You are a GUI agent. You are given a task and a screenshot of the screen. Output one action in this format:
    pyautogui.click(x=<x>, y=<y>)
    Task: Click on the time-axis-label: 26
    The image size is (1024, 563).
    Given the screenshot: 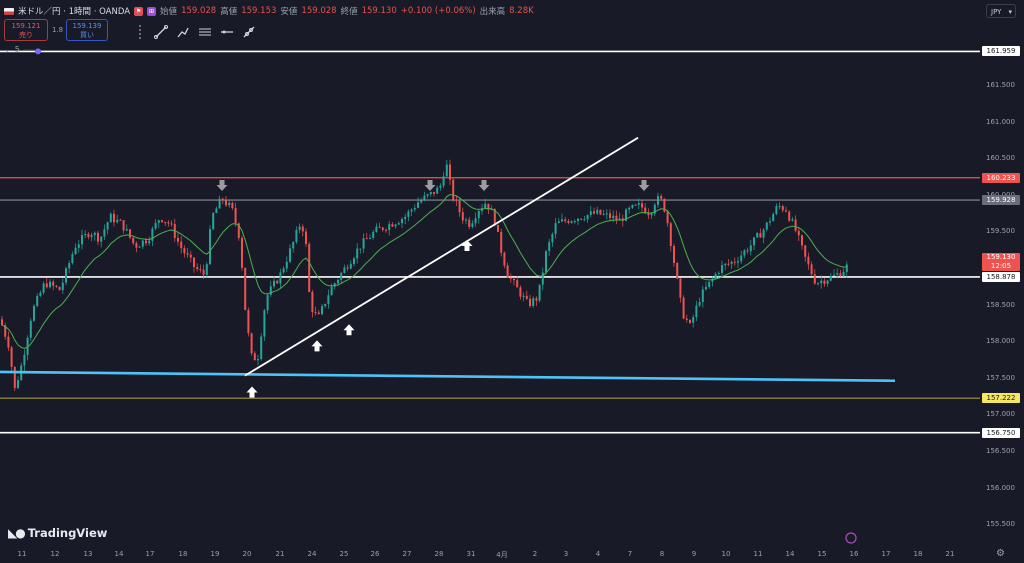 What is the action you would take?
    pyautogui.click(x=375, y=554)
    